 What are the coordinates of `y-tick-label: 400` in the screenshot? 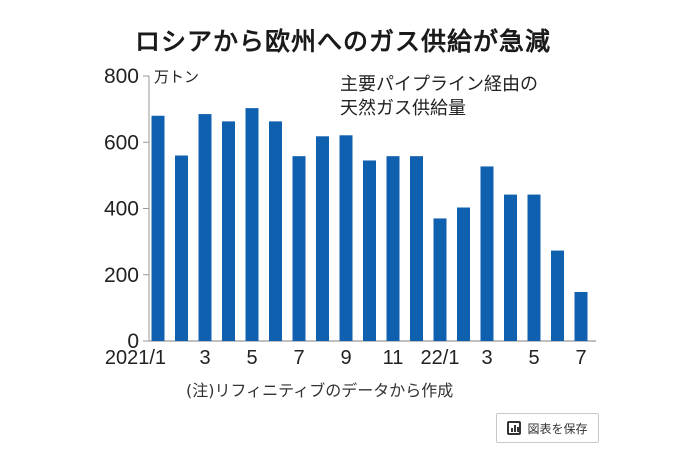 It's located at (121, 209).